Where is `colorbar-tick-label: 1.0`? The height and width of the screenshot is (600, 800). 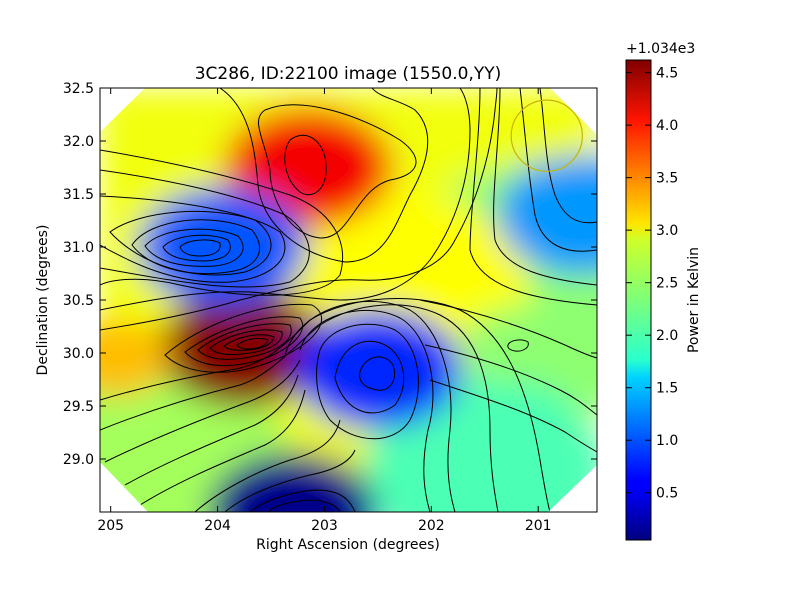
colorbar-tick-label: 1.0 is located at coordinates (667, 441).